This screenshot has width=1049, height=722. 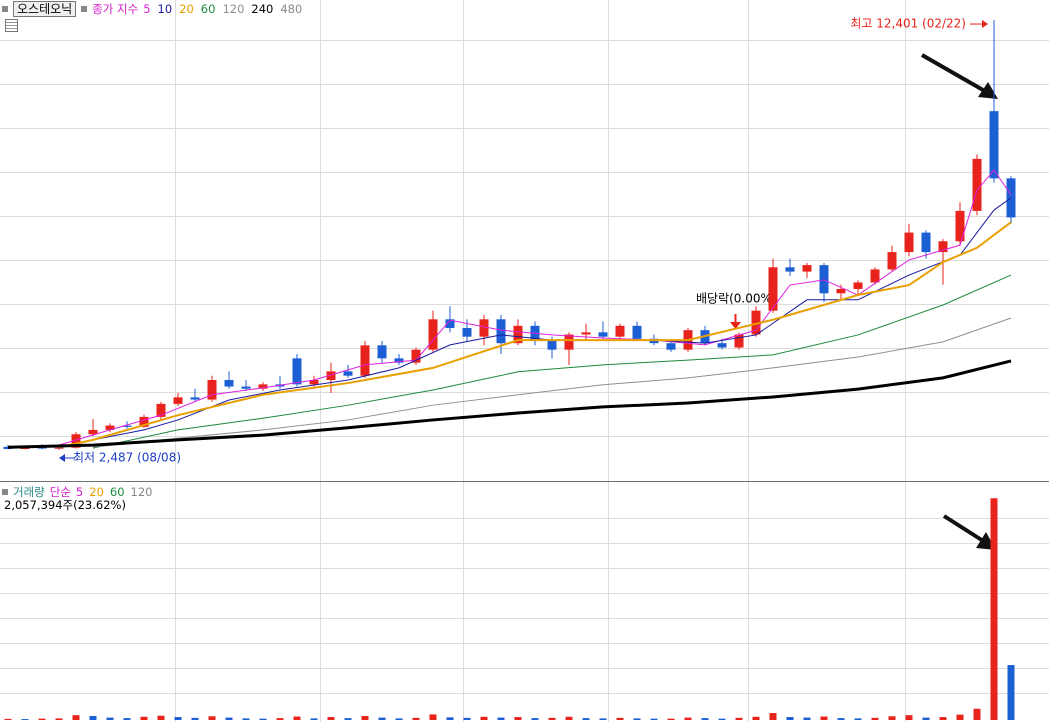 I want to click on volume-current: 2,057,394주(23.62%), so click(x=65, y=505).